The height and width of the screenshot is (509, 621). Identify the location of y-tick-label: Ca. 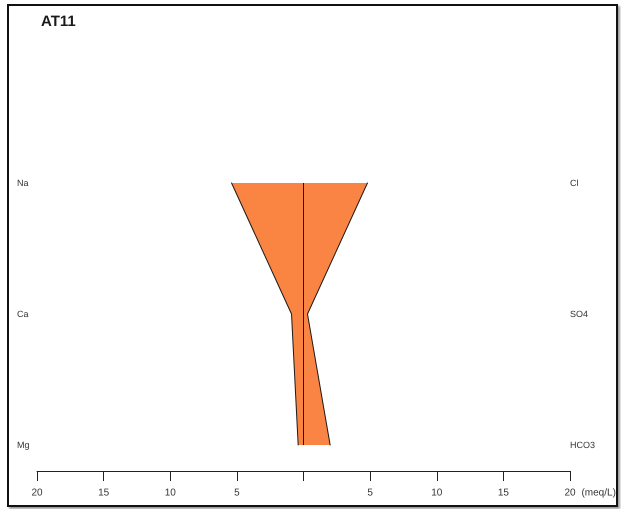
(23, 314).